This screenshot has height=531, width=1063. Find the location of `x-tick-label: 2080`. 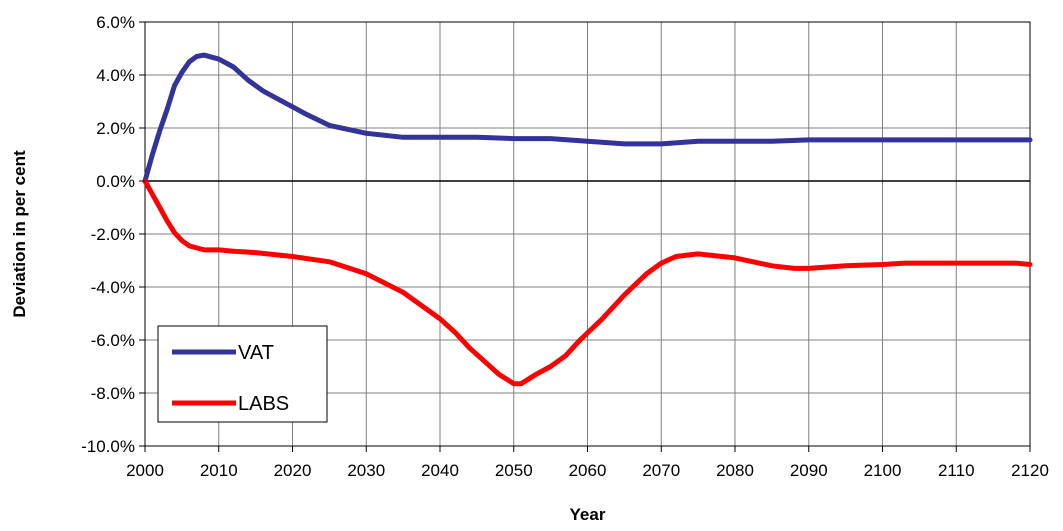

x-tick-label: 2080 is located at coordinates (735, 470).